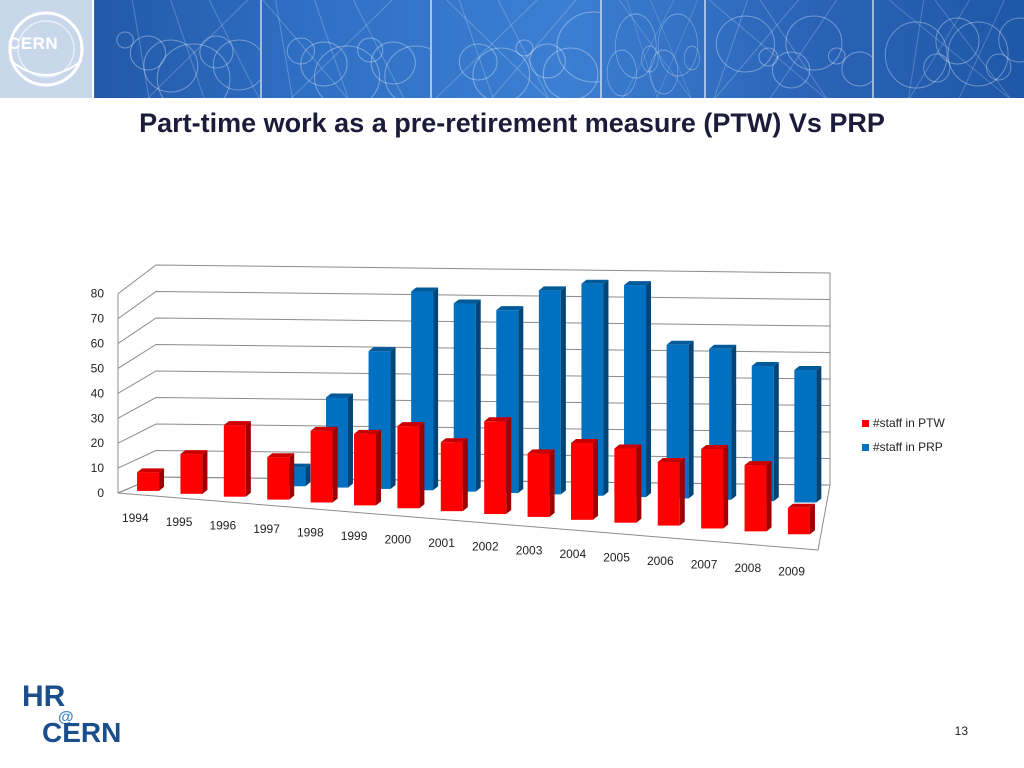  Describe the element at coordinates (310, 532) in the screenshot. I see `x-tick-label: 1998` at that location.